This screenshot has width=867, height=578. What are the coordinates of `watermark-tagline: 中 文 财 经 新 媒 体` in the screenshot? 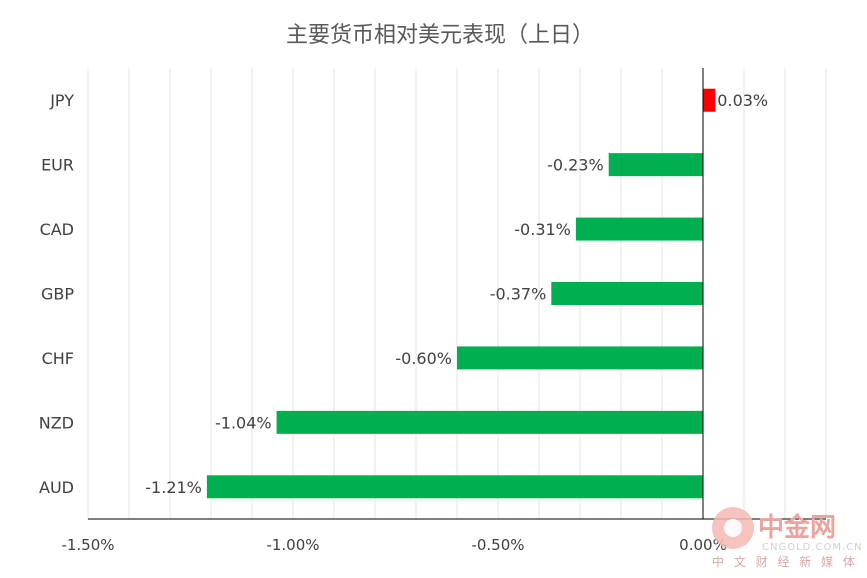 It's located at (785, 561).